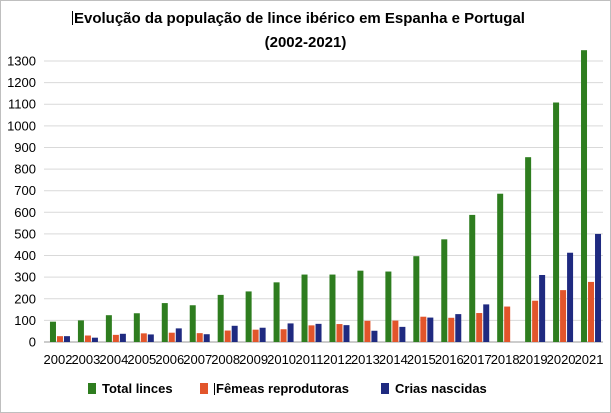 The width and height of the screenshot is (611, 413). I want to click on legend-label-femeas: Fêmeas reprodutoras, so click(282, 388).